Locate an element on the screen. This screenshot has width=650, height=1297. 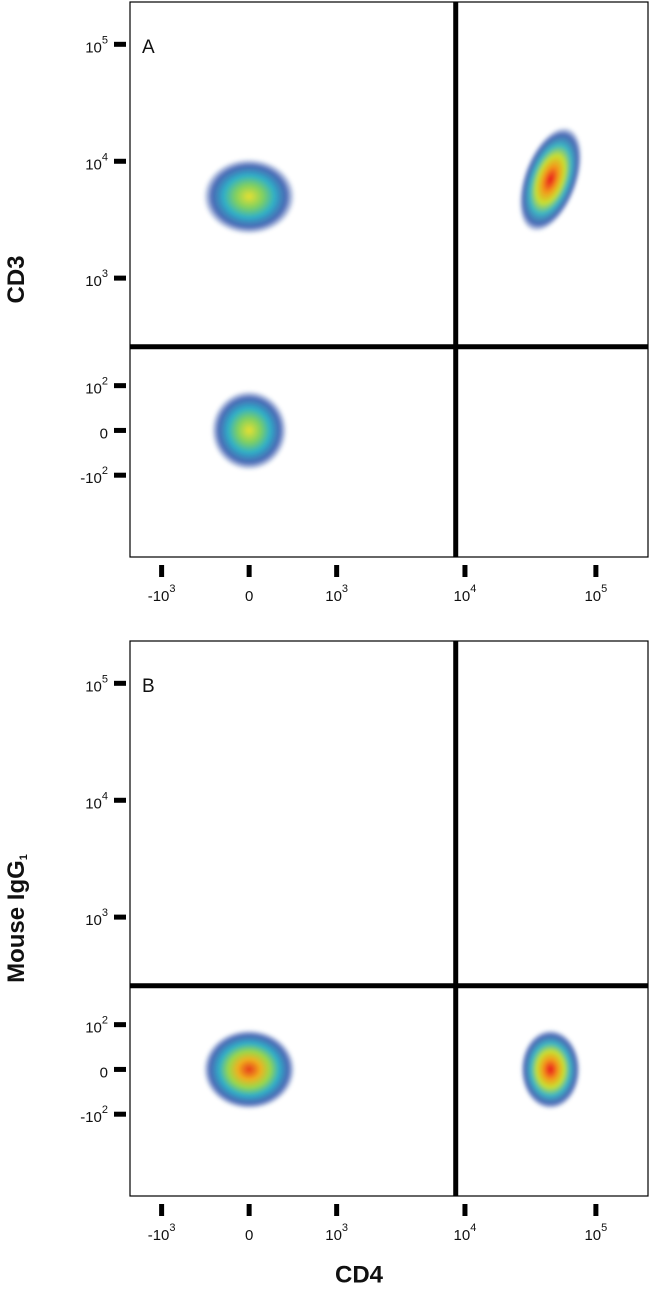
y-axis-title: Mouse IgG1 is located at coordinates (16, 918).